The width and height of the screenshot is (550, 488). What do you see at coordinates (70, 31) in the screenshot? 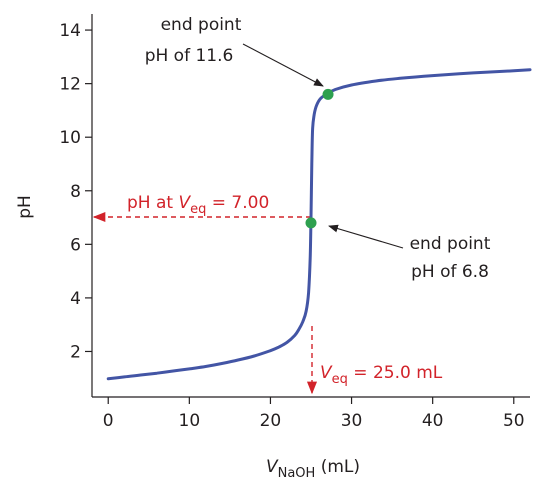
I see `y-tick-label: 14` at bounding box center [70, 31].